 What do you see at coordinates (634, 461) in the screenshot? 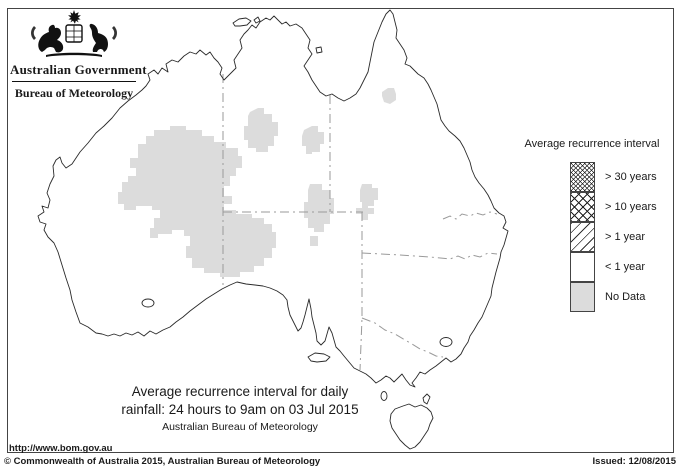
I see `issued-date-text: Issued: 12/08/2015` at bounding box center [634, 461].